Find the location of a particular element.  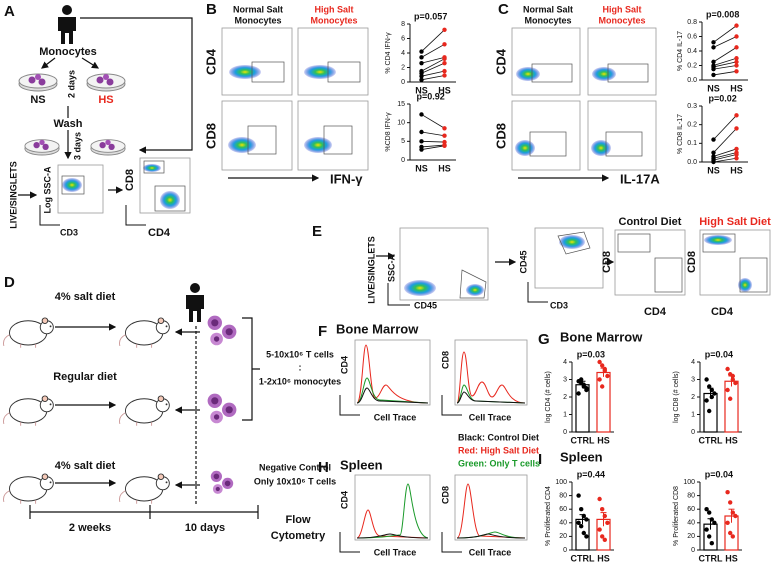

y-axis-label: % CD4 IL-17 is located at coordinates (680, 51).